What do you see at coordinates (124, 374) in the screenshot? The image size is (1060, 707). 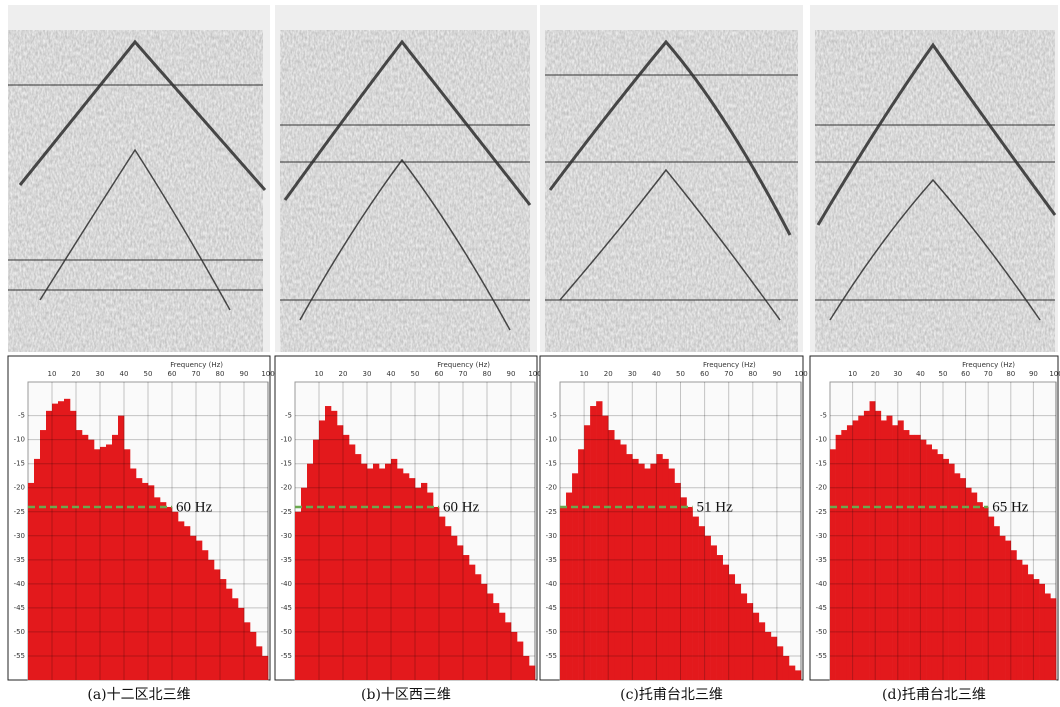 I see `x-tick-label: 40` at bounding box center [124, 374].